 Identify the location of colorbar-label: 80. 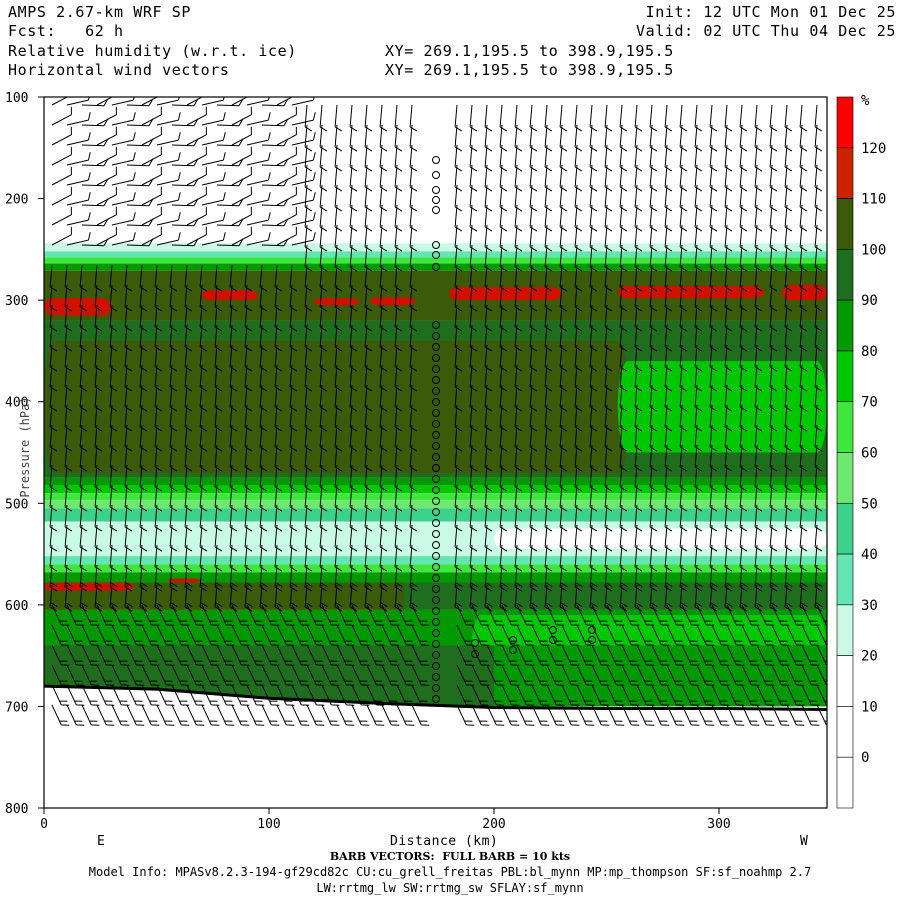
(869, 352).